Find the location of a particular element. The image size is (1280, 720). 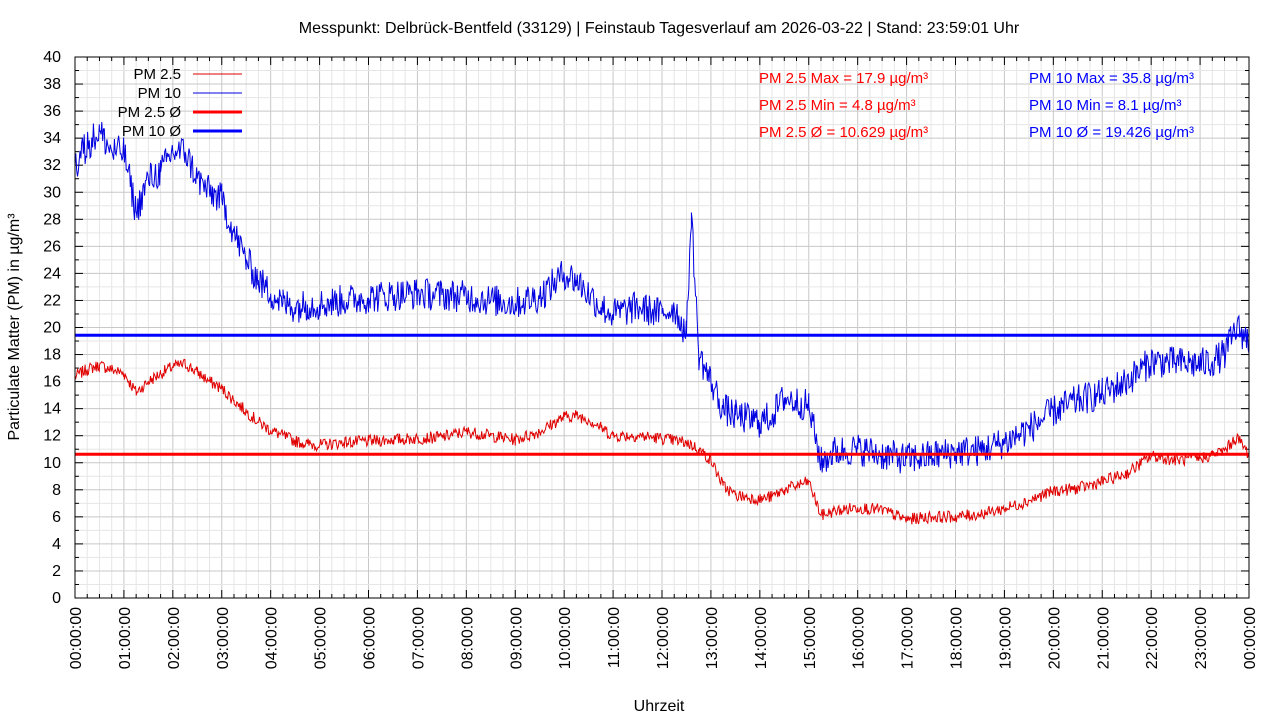

x-tick-label: 20:00:00 is located at coordinates (1054, 638).